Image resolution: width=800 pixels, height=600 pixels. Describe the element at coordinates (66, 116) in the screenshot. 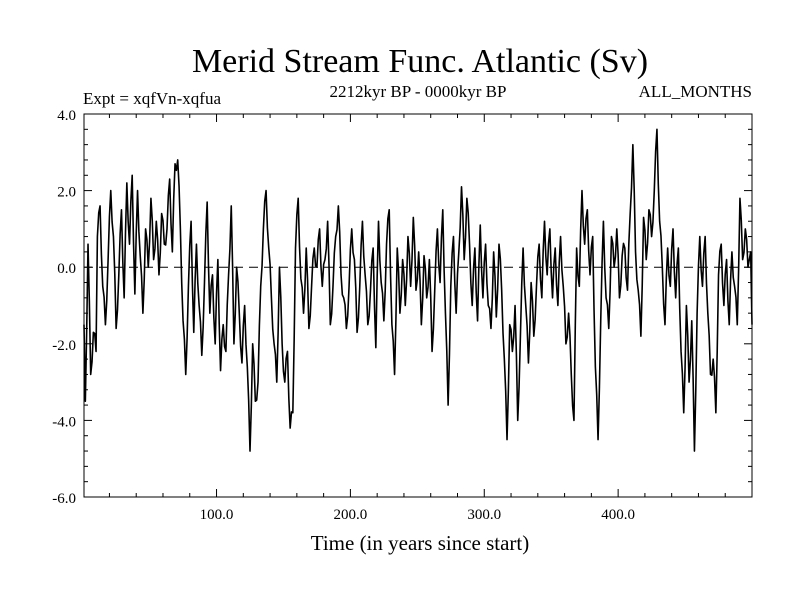

I see `y-tick-label: 4.0` at that location.